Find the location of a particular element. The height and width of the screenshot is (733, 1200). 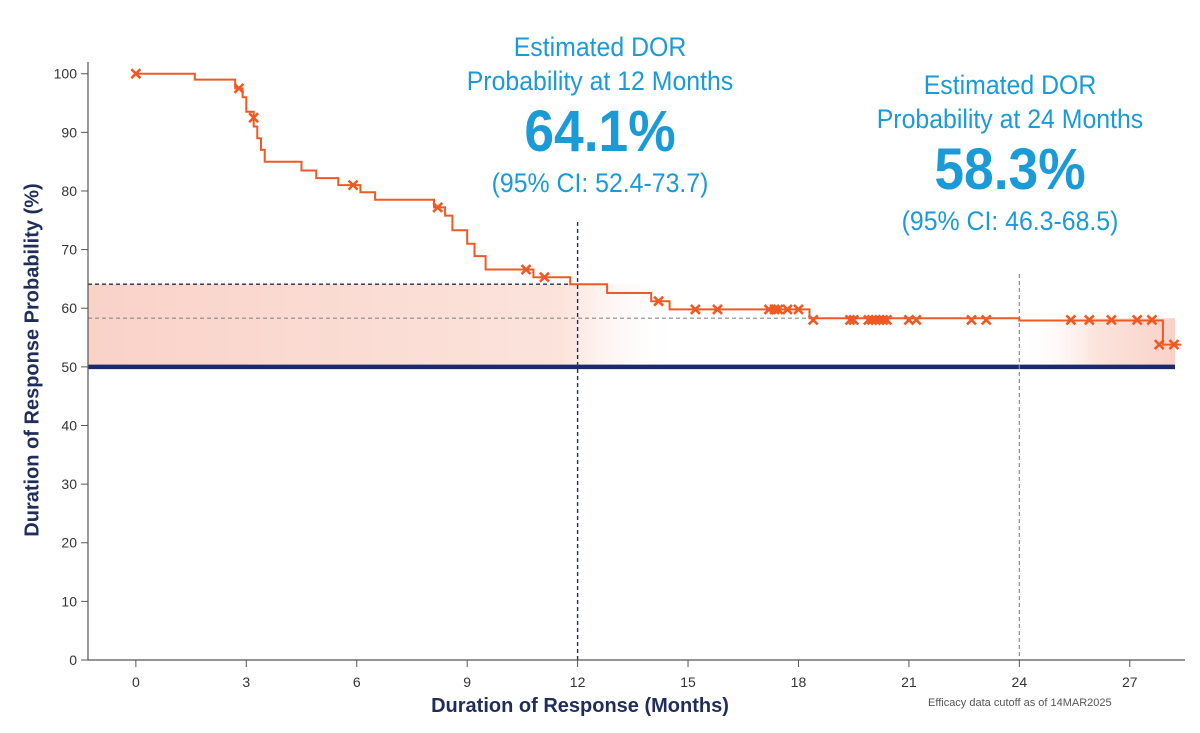

y-axis-label: Duration of Response Probability (%) is located at coordinates (32, 360).